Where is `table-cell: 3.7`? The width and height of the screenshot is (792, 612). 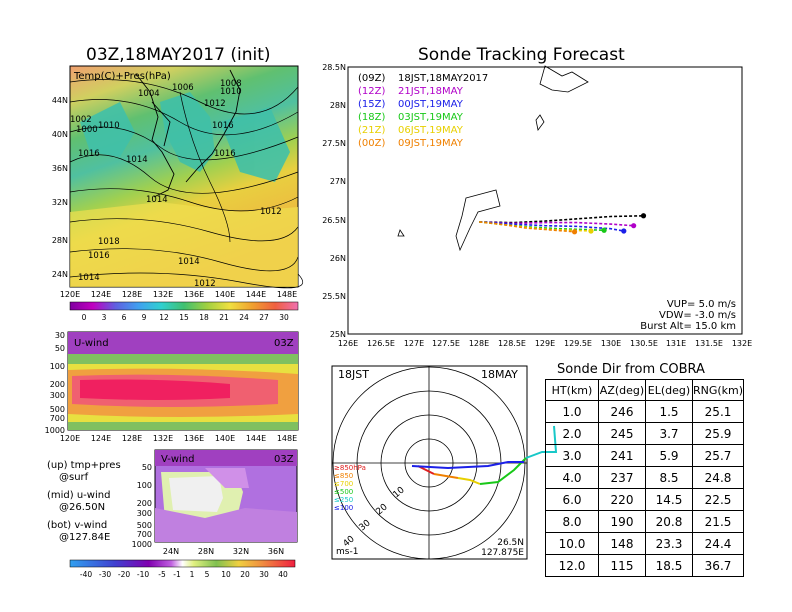 table-cell: 3.7 is located at coordinates (669, 433).